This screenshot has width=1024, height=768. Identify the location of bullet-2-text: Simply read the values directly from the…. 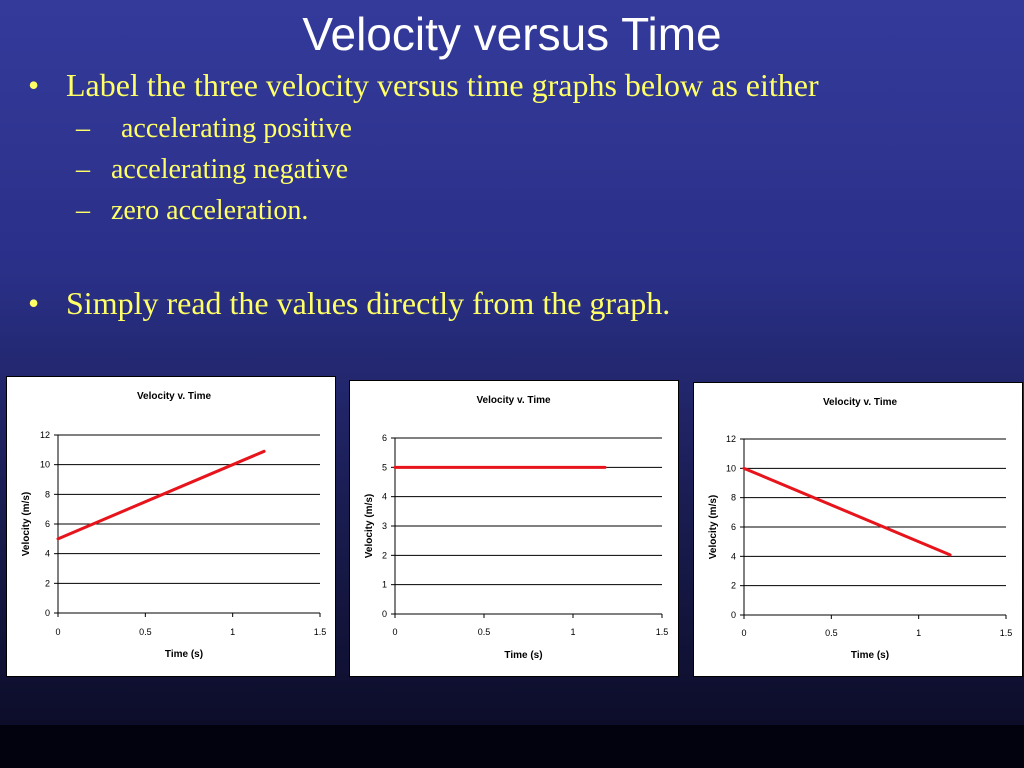
(368, 303).